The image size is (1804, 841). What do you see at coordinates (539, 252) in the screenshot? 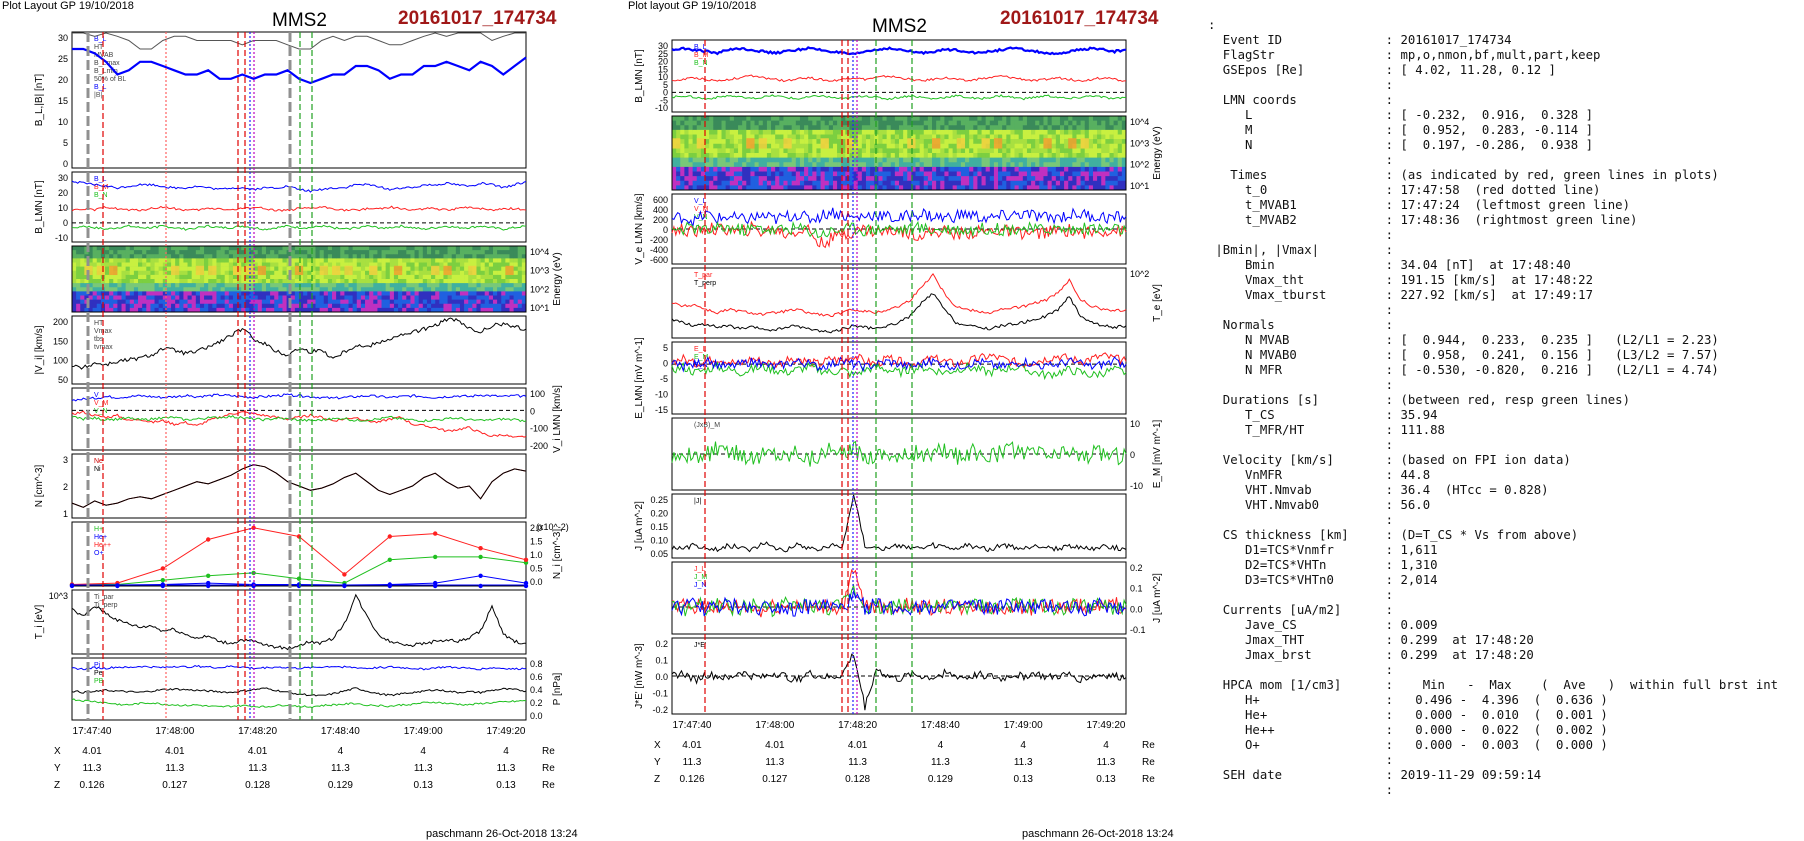
I see `axis-tick-label: 10^4` at bounding box center [539, 252].